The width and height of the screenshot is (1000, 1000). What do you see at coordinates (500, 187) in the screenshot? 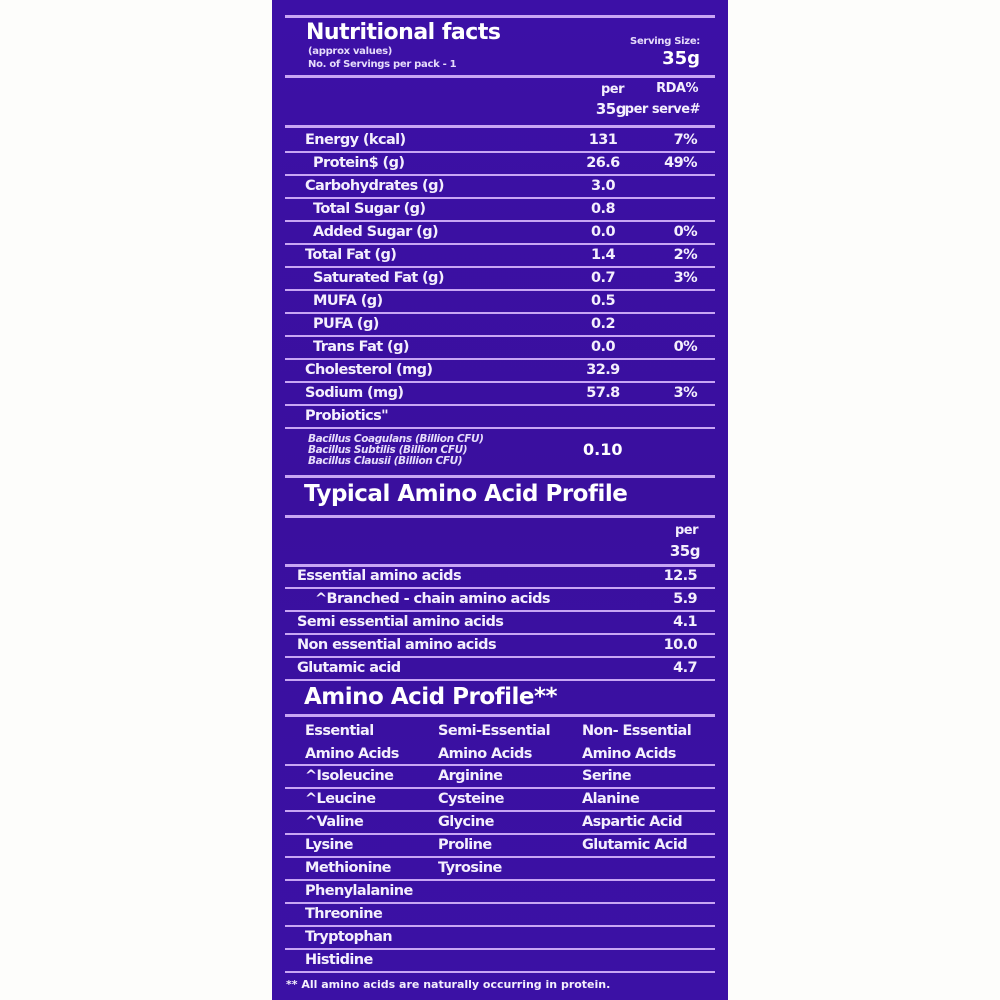
I see `nutrition-row: Carbohydrates (g) 3.0` at bounding box center [500, 187].